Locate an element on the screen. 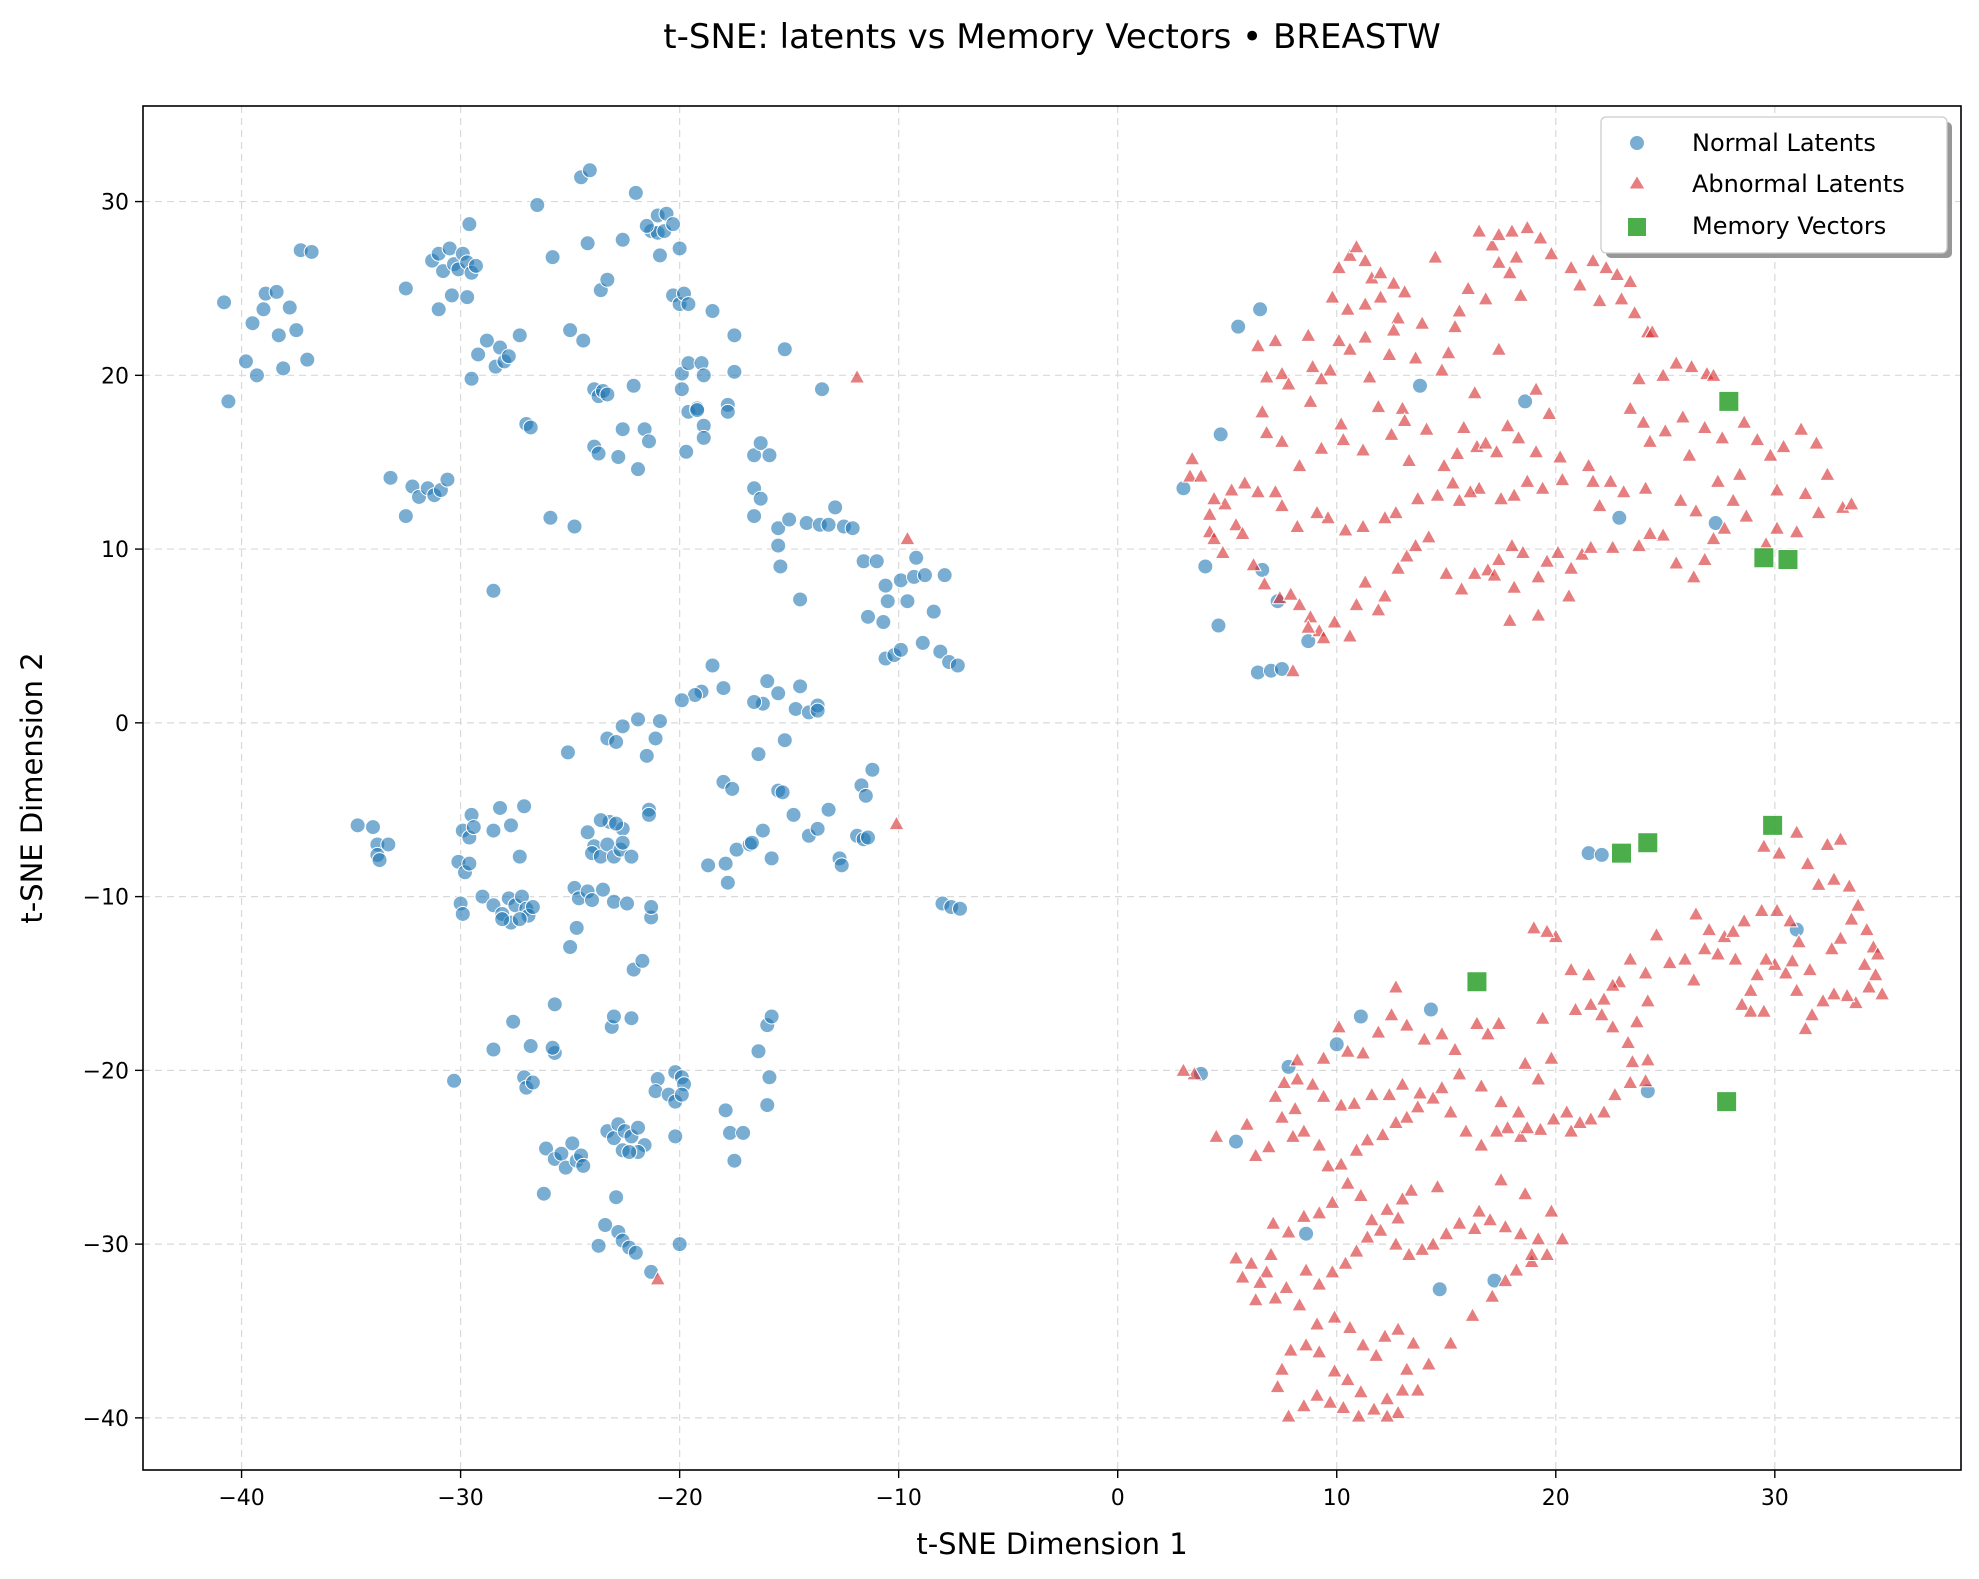 The height and width of the screenshot is (1579, 1979). x-tick-label: −10 is located at coordinates (898, 1498).